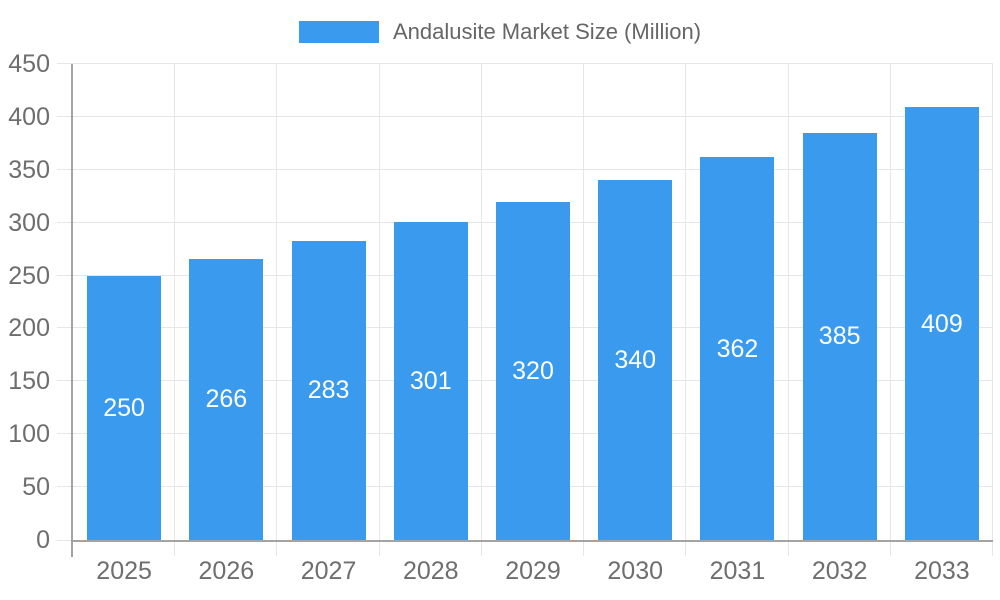 The image size is (1000, 600). I want to click on bar-value-label: 320, so click(533, 370).